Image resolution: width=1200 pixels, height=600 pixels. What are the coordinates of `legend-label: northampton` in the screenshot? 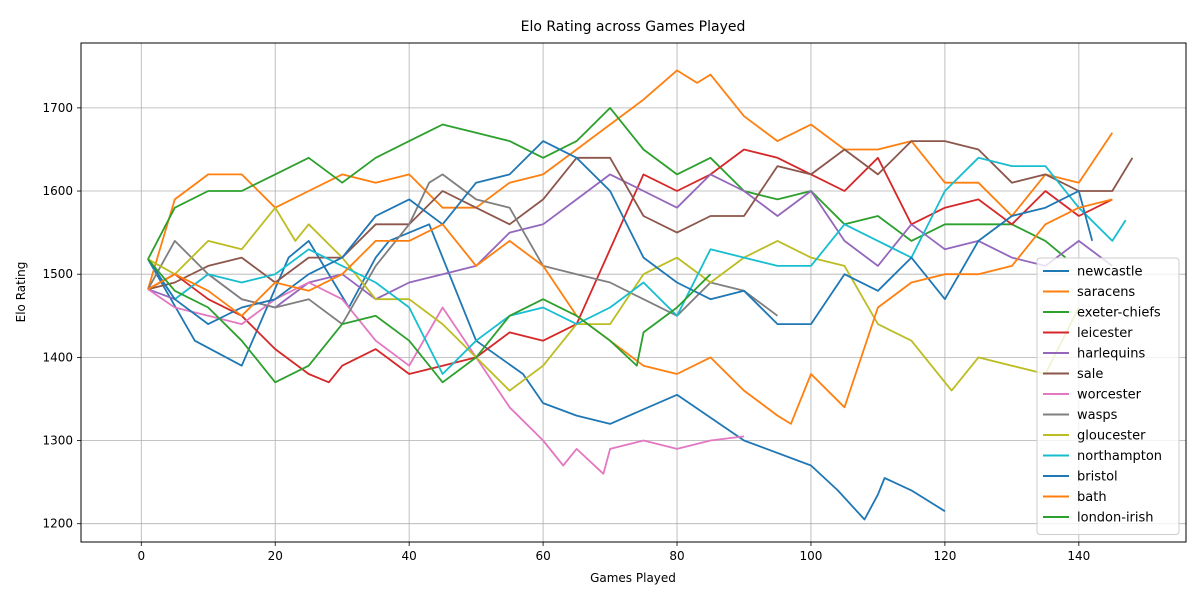 It's located at (1119, 456).